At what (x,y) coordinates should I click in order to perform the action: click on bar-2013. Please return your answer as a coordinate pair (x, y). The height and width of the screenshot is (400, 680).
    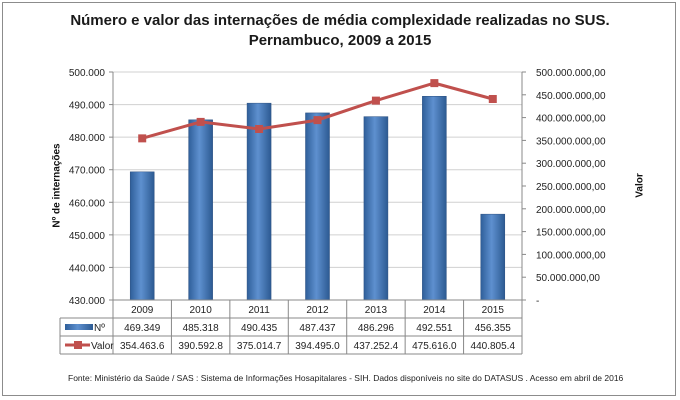
    Looking at the image, I should click on (376, 208).